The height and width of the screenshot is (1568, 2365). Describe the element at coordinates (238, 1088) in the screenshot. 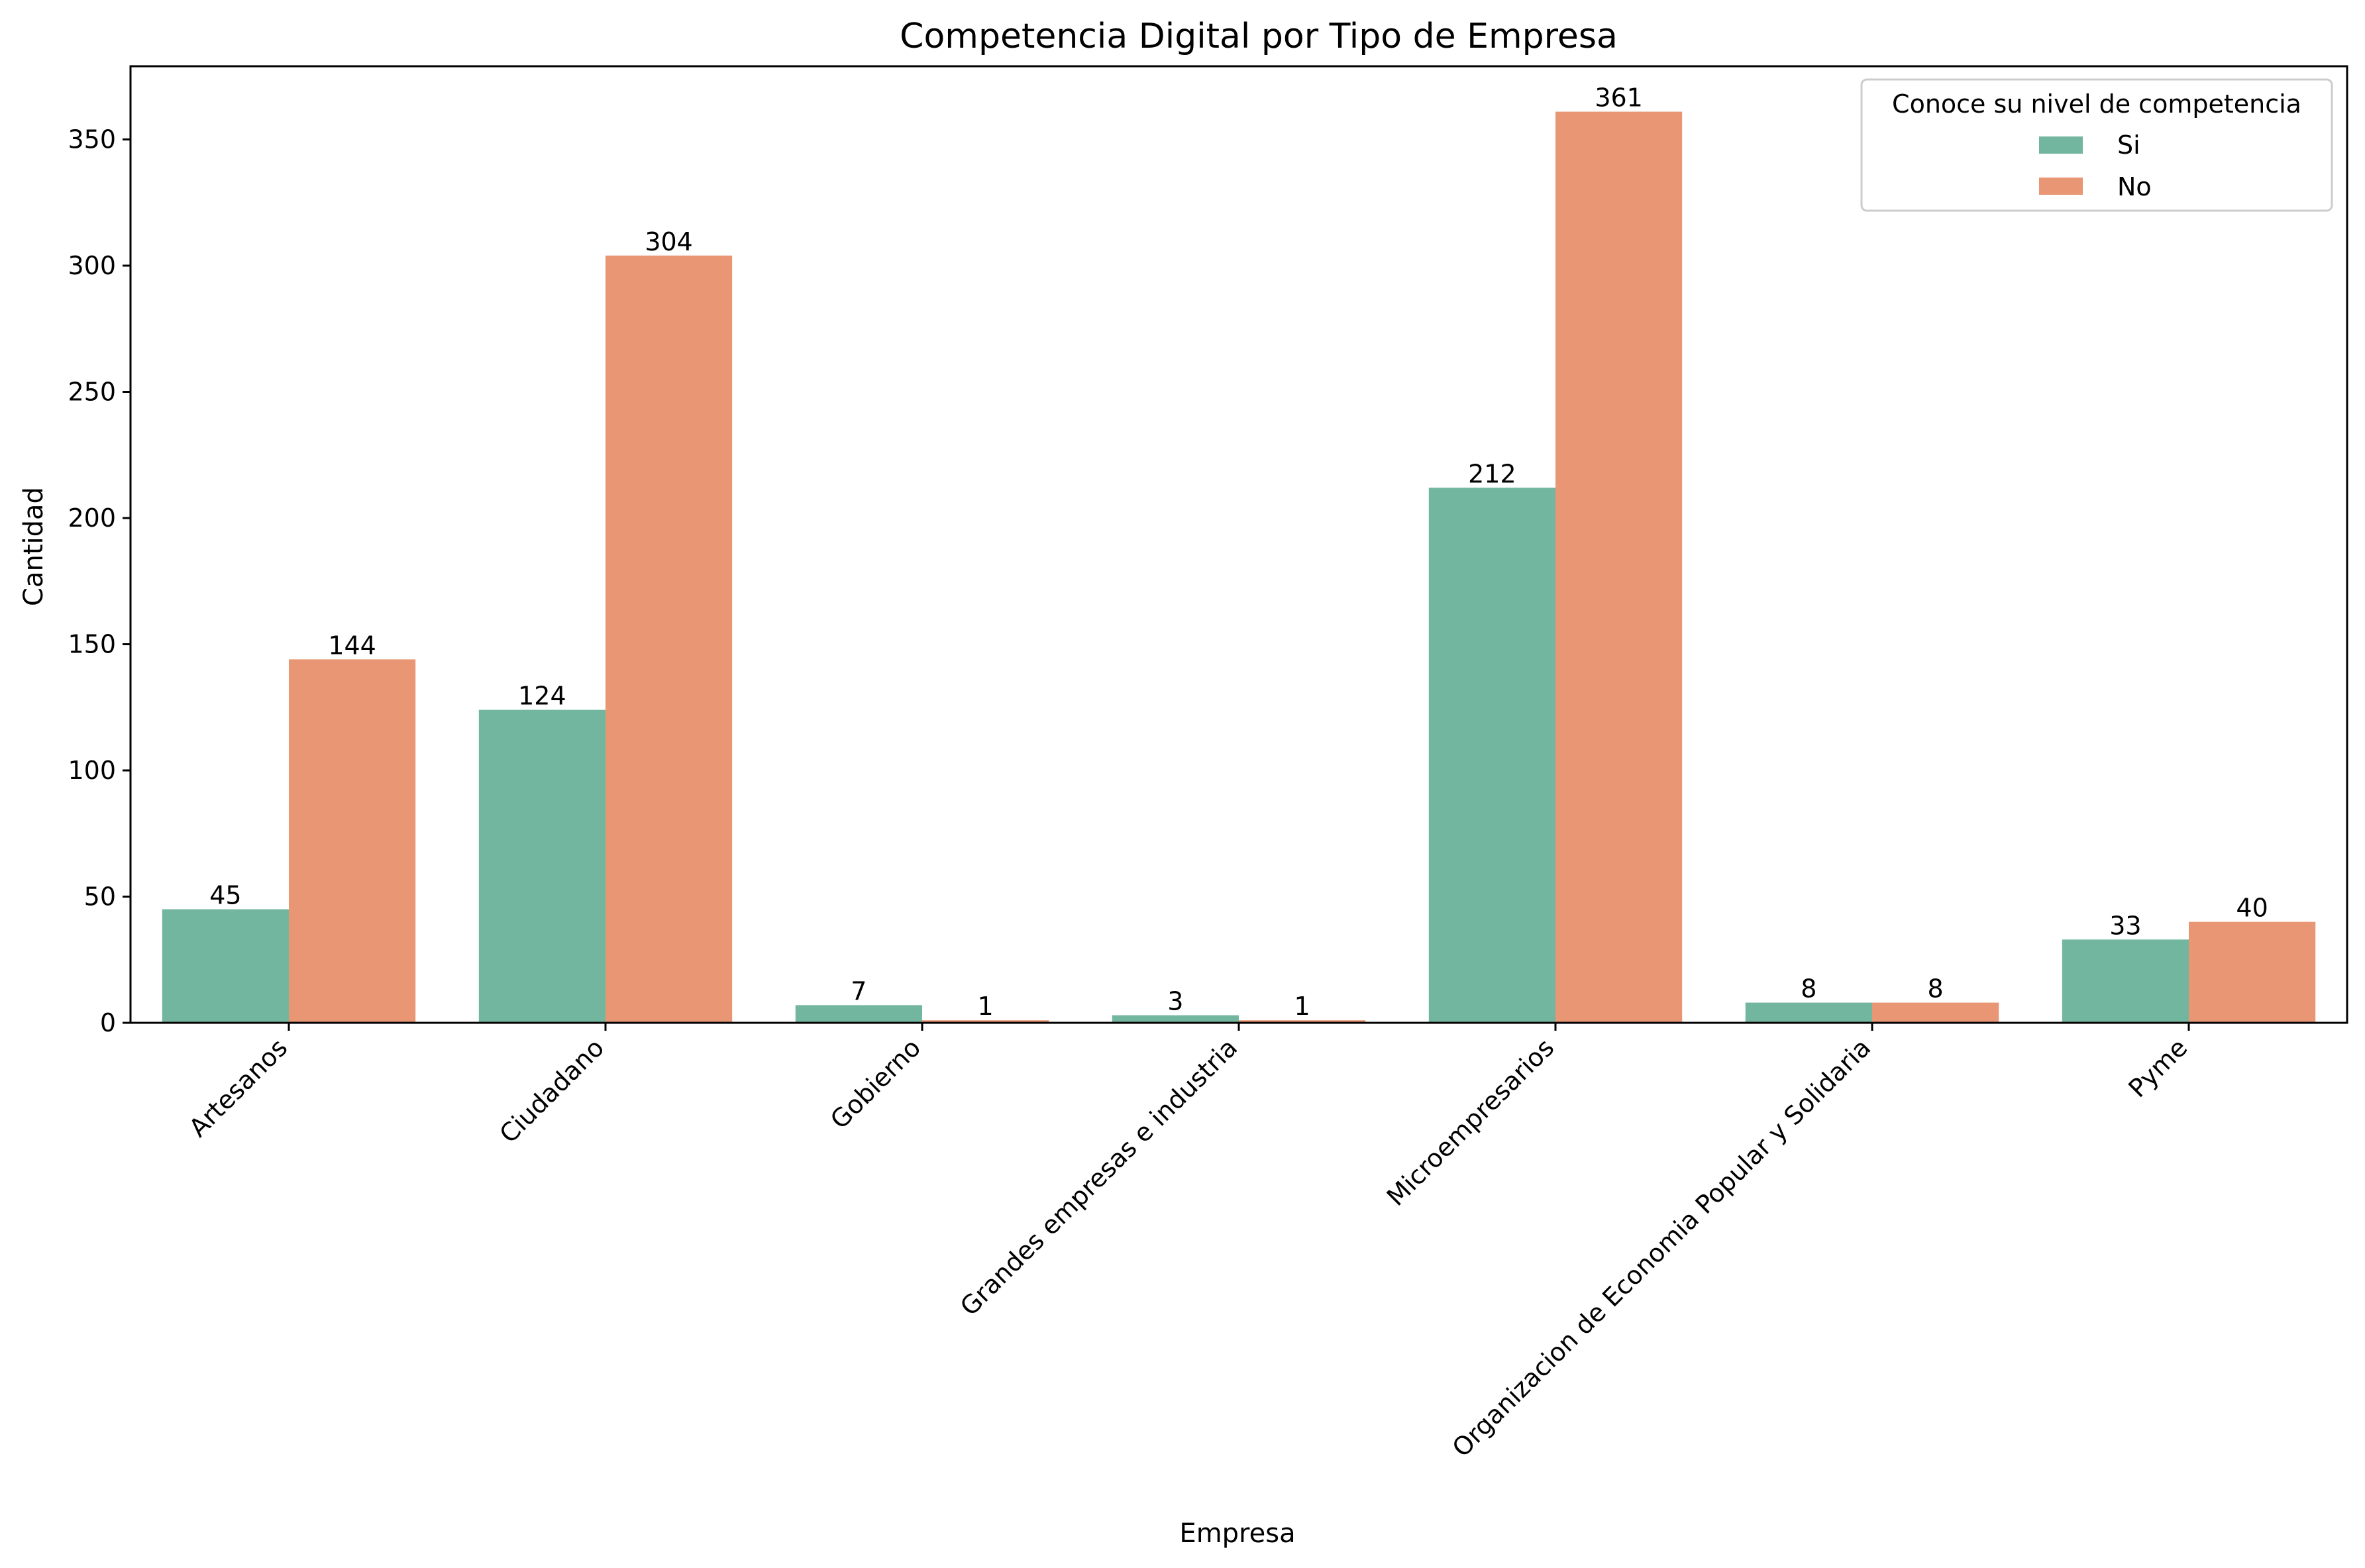

I see `x-tick-label-1: Artesanos` at that location.